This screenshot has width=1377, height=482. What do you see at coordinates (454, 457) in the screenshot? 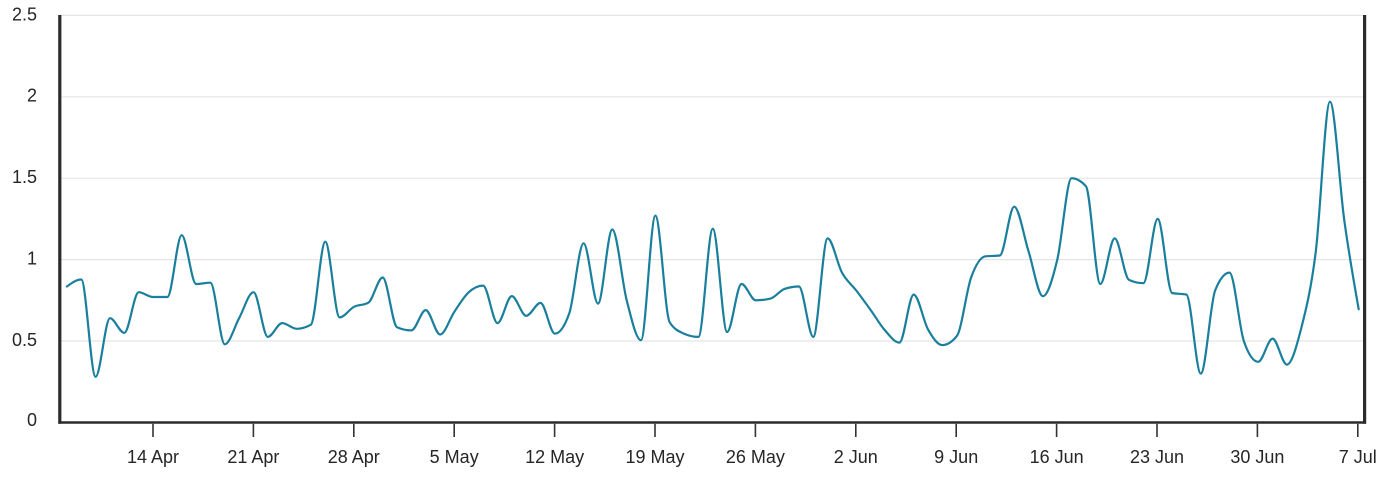
I see `svg-text: 5 May` at bounding box center [454, 457].